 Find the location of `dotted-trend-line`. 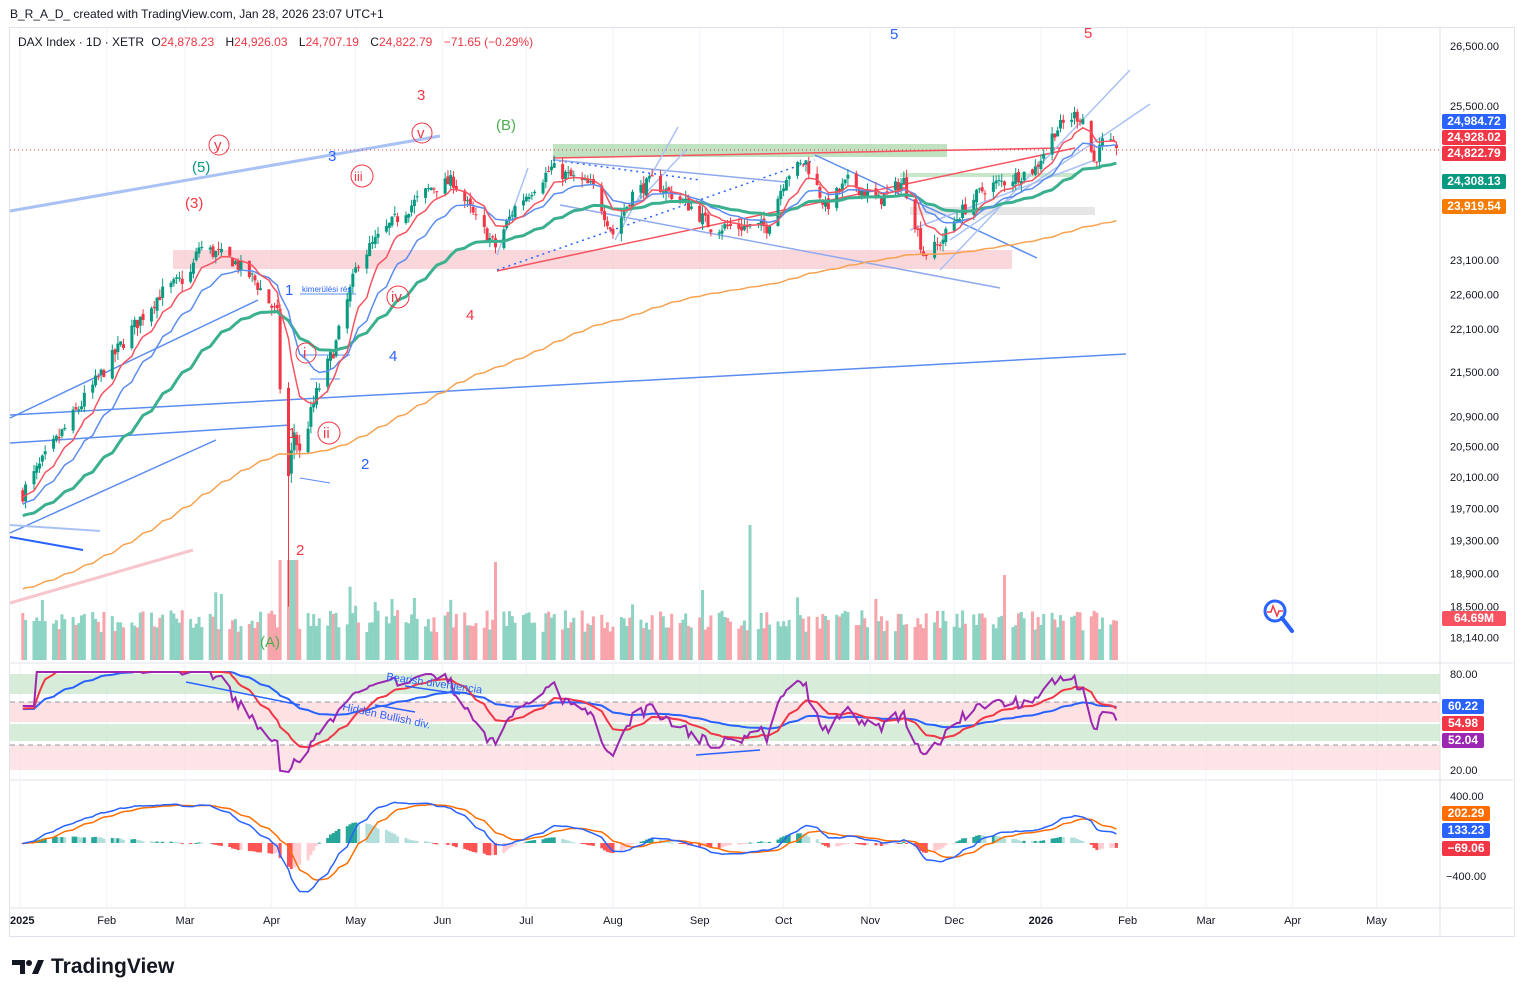

dotted-trend-line is located at coordinates (626, 170).